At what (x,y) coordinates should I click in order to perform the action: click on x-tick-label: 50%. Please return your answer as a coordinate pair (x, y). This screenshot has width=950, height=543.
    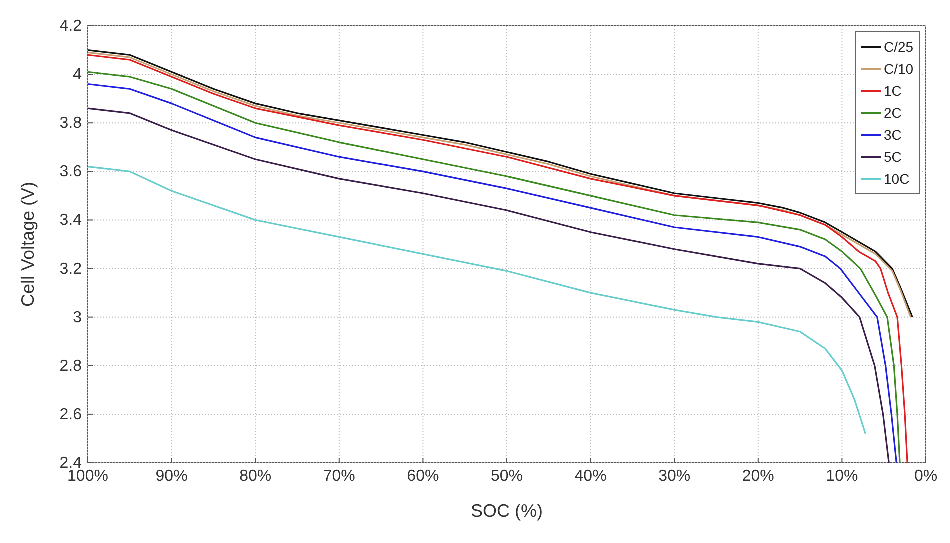
    Looking at the image, I should click on (507, 476).